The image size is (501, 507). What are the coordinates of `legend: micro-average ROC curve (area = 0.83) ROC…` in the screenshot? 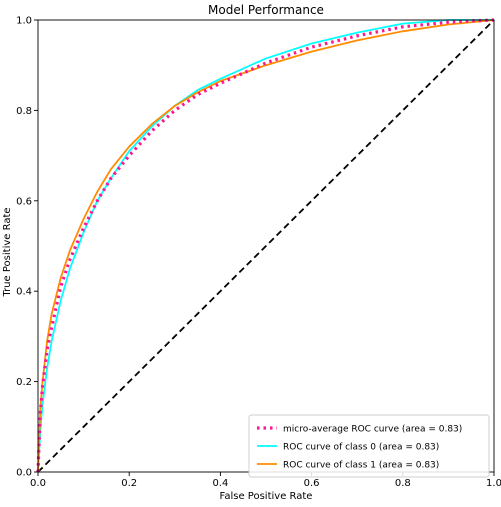 It's located at (369, 446).